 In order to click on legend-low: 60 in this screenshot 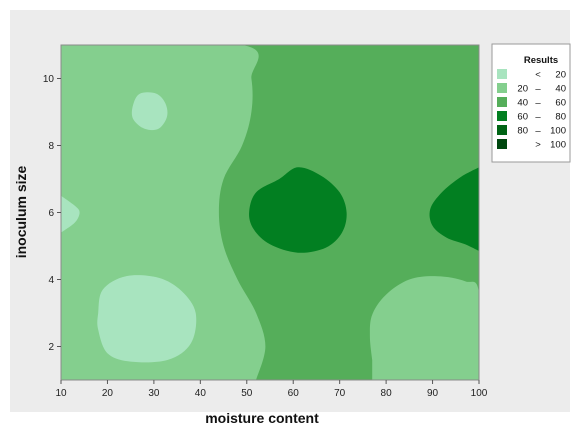, I will do `click(522, 117)`.